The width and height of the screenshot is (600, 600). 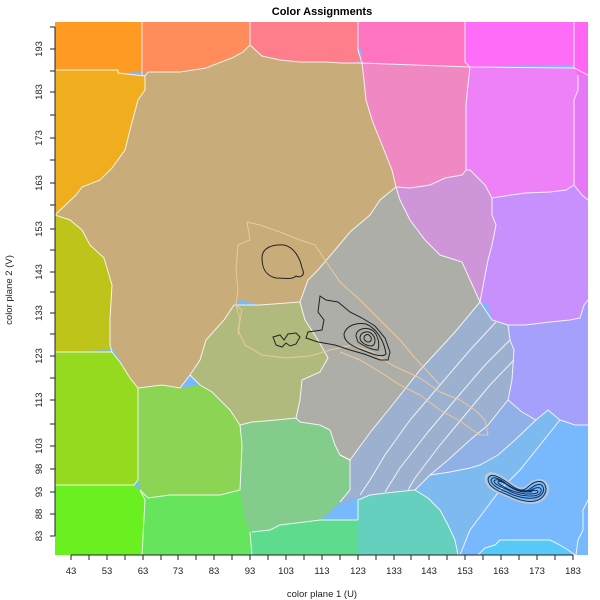 I want to click on region-mint, so click(x=304, y=537).